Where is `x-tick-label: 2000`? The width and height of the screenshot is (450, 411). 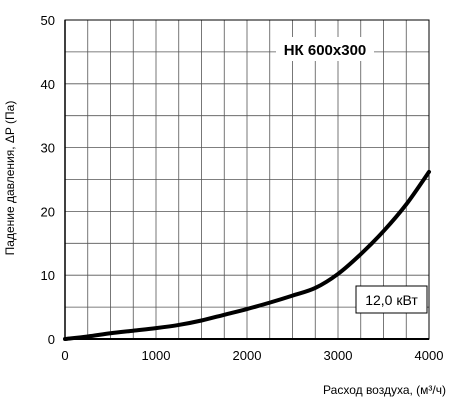
x-tick-label: 2000 is located at coordinates (247, 355).